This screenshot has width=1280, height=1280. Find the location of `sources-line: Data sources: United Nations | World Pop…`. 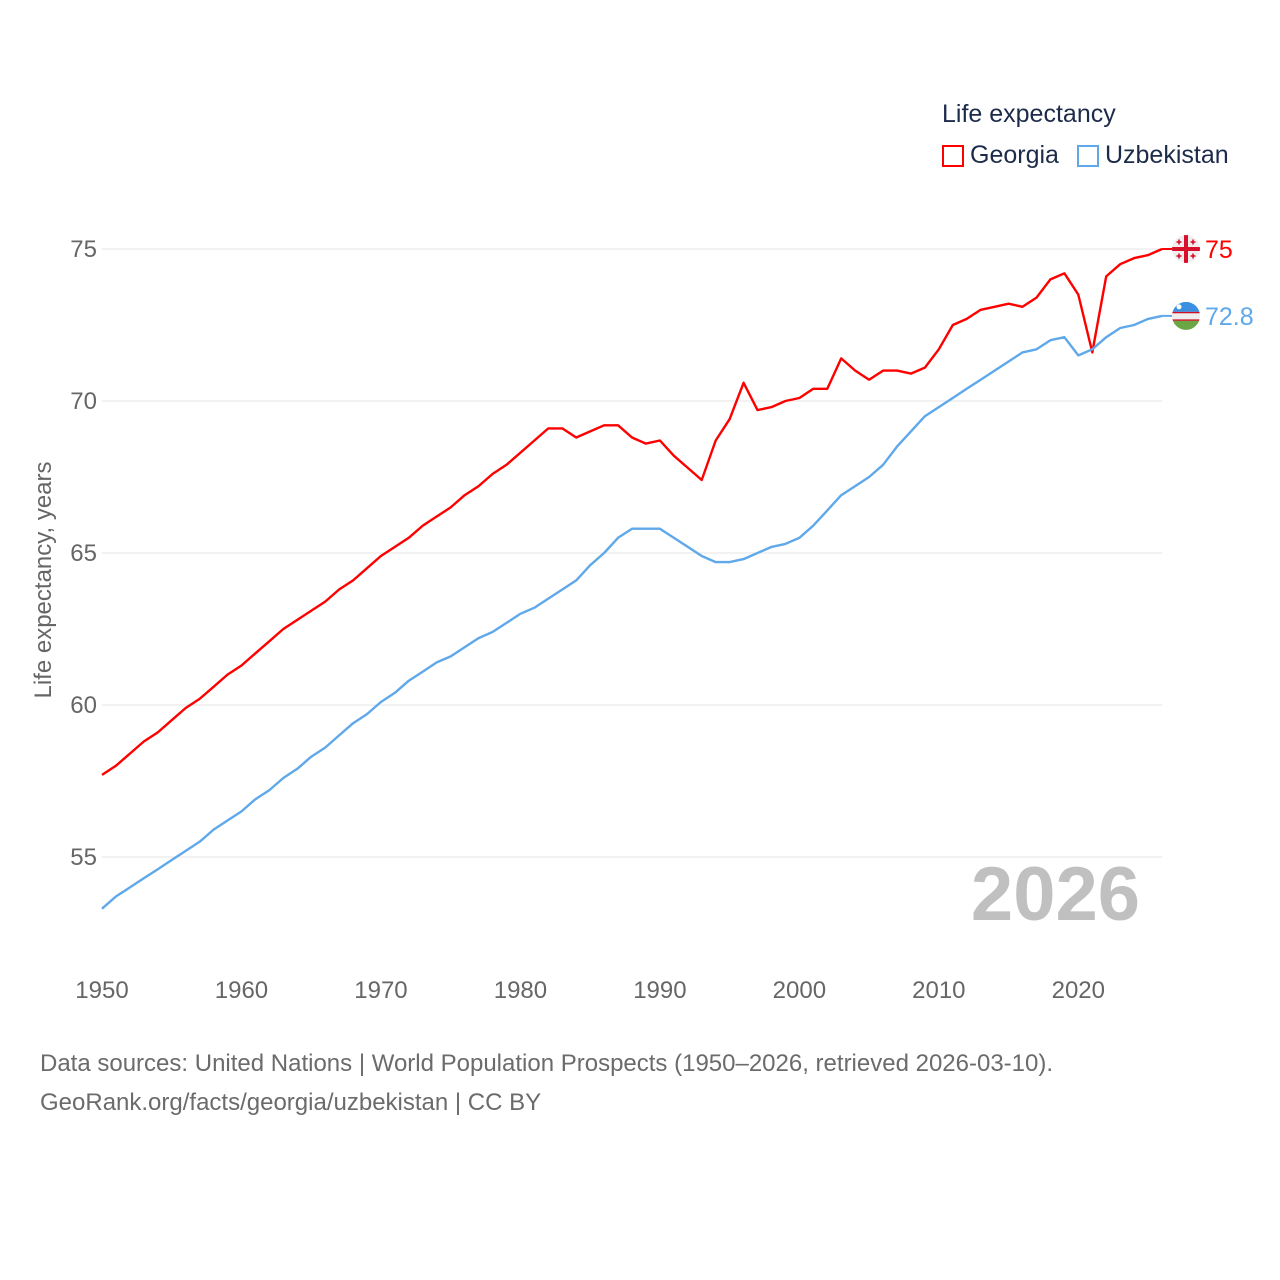

sources-line: Data sources: United Nations | World Pop… is located at coordinates (547, 1063).